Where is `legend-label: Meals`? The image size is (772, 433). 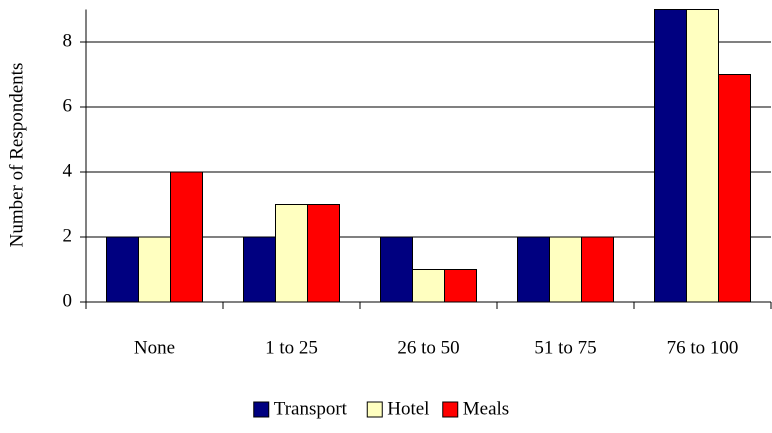 legend-label: Meals is located at coordinates (486, 408).